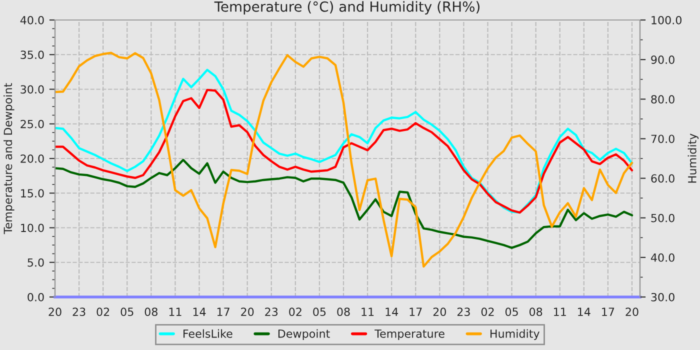  I want to click on y2-tick-label: 90.0, so click(662, 60).